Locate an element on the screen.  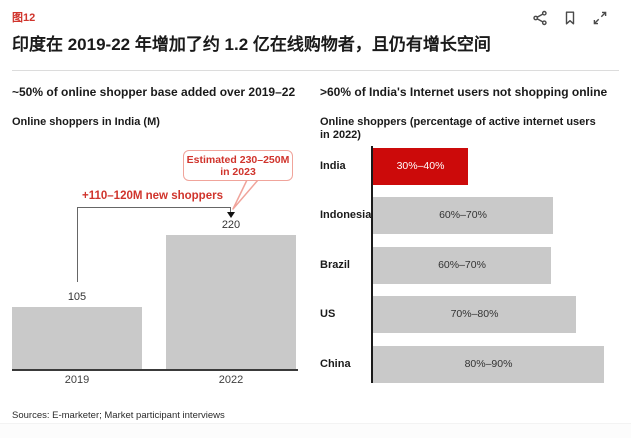
row-label-indonesia: Indonesia is located at coordinates (346, 215).